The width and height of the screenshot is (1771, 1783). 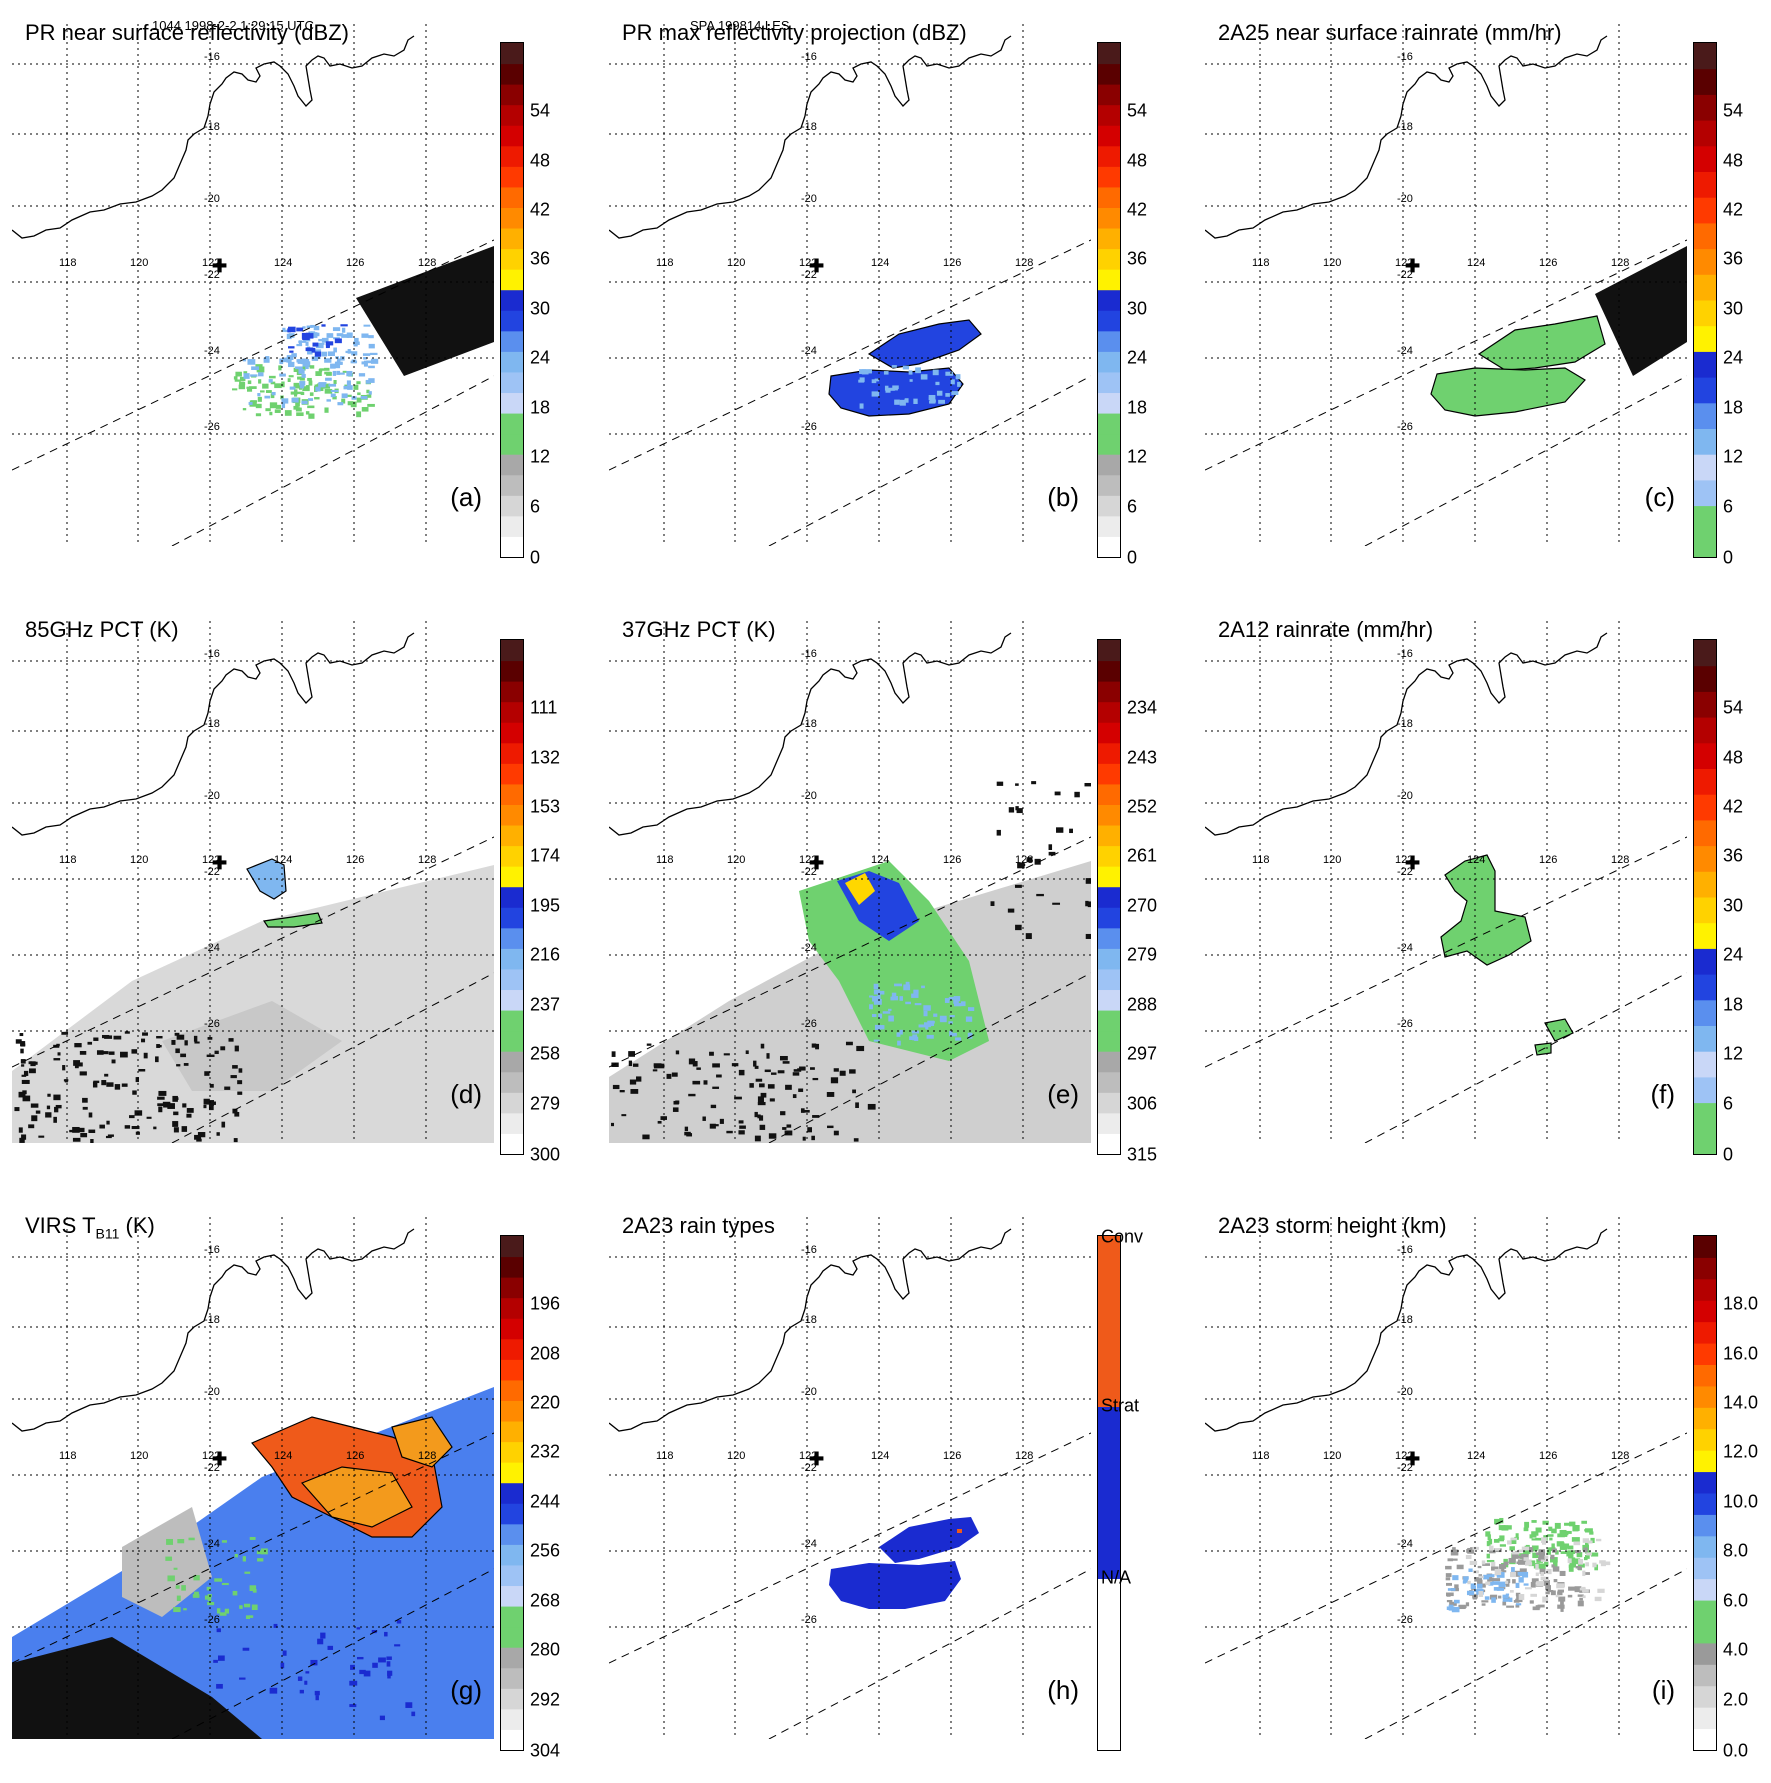 I want to click on longitude-tick-label: 128, so click(x=1620, y=860).